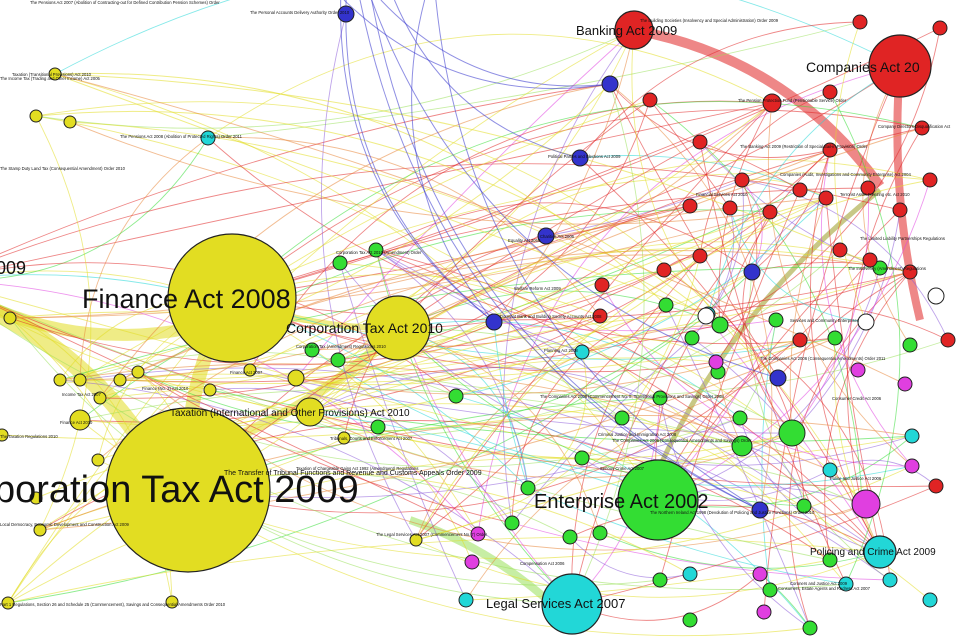 Image resolution: width=960 pixels, height=640 pixels. What do you see at coordinates (880, 552) in the screenshot?
I see `node-policing-crime-act-2009` at bounding box center [880, 552].